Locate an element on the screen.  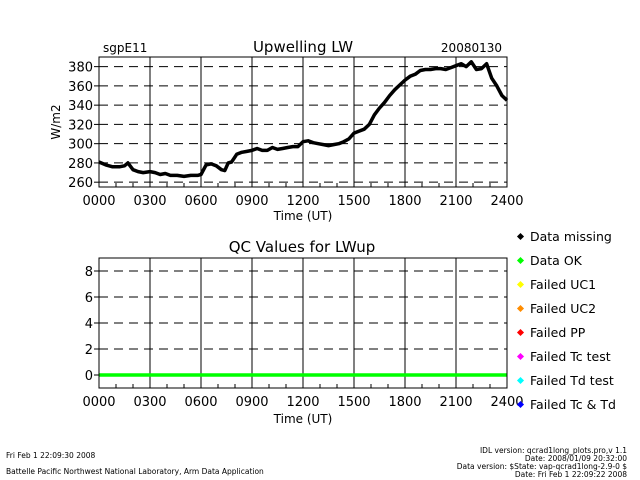
legend-item-label: Data missing is located at coordinates (571, 236).